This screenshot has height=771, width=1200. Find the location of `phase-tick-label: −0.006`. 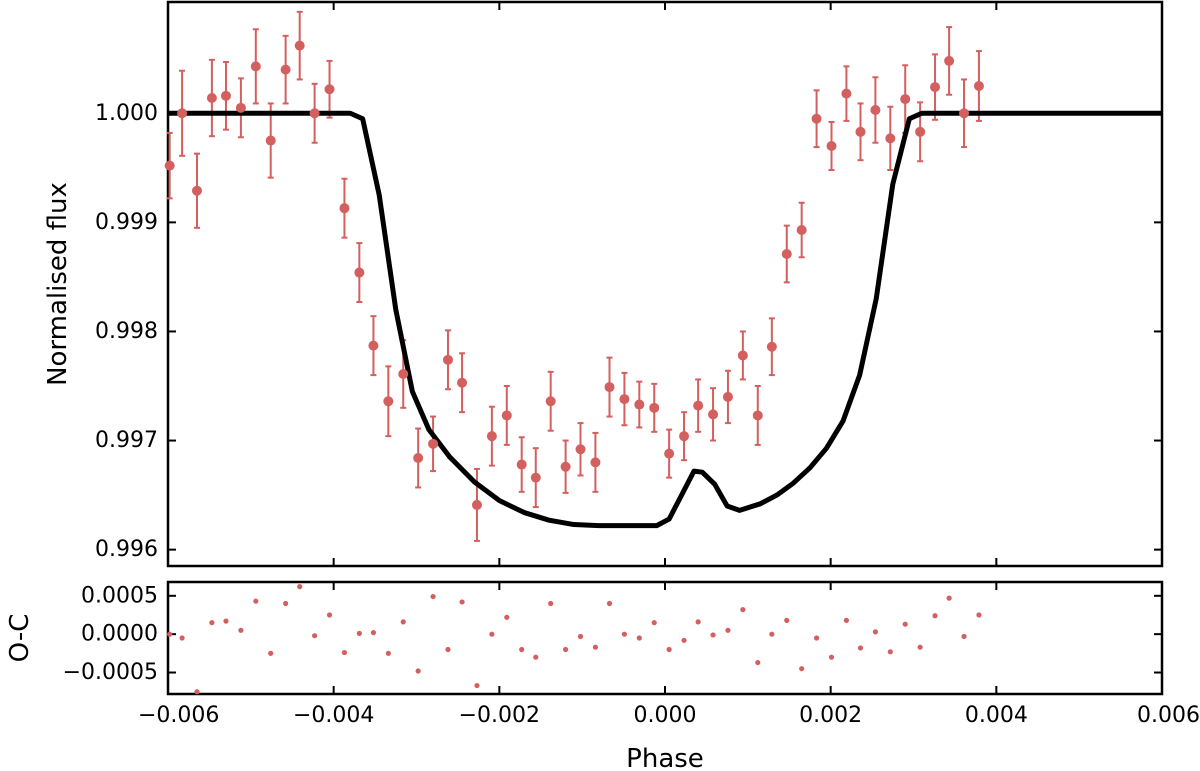

phase-tick-label: −0.006 is located at coordinates (178, 715).